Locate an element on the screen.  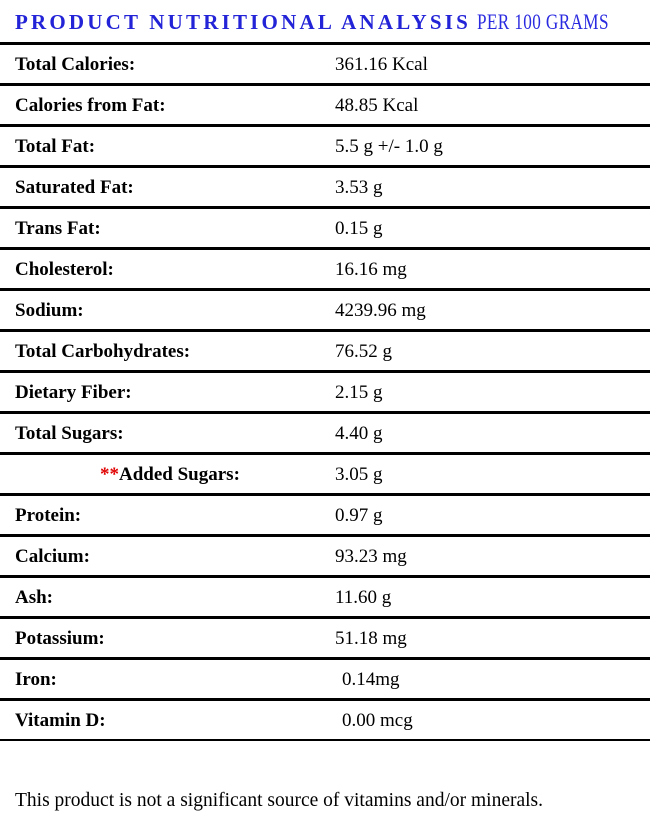
nutrient-label-text: Cholesterol: is located at coordinates (64, 269).